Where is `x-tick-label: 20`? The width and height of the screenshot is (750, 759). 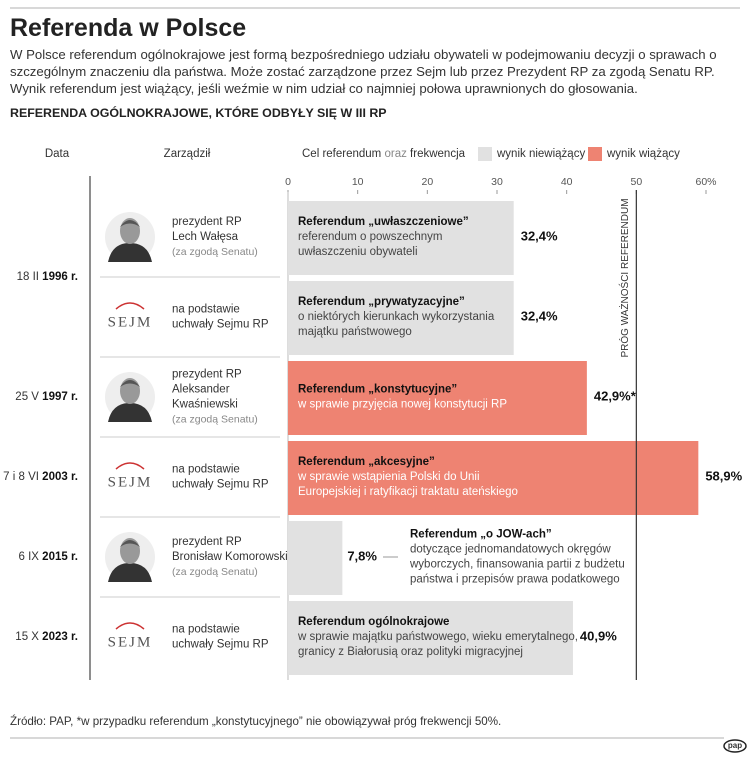
x-tick-label: 20 is located at coordinates (427, 182).